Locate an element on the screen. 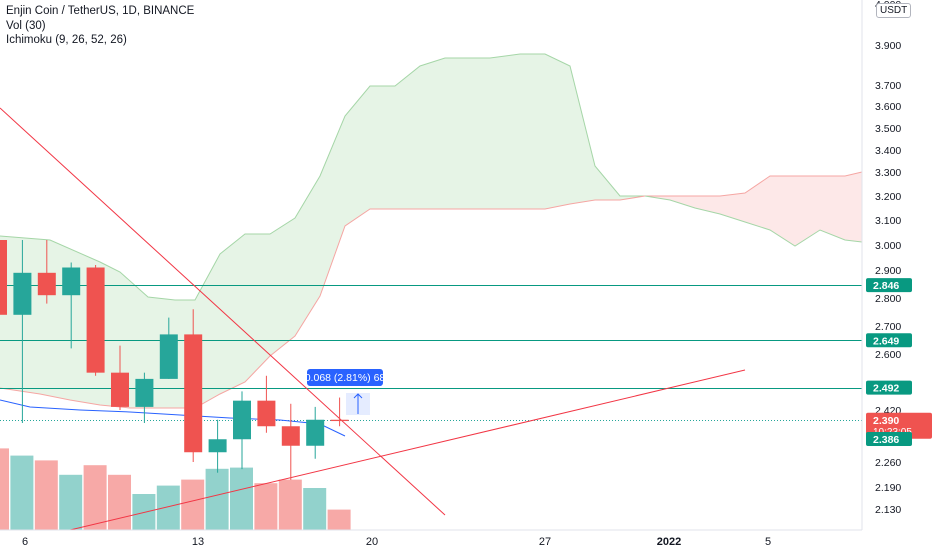 The image size is (932, 550). price-tick-label: 3.000 is located at coordinates (888, 246).